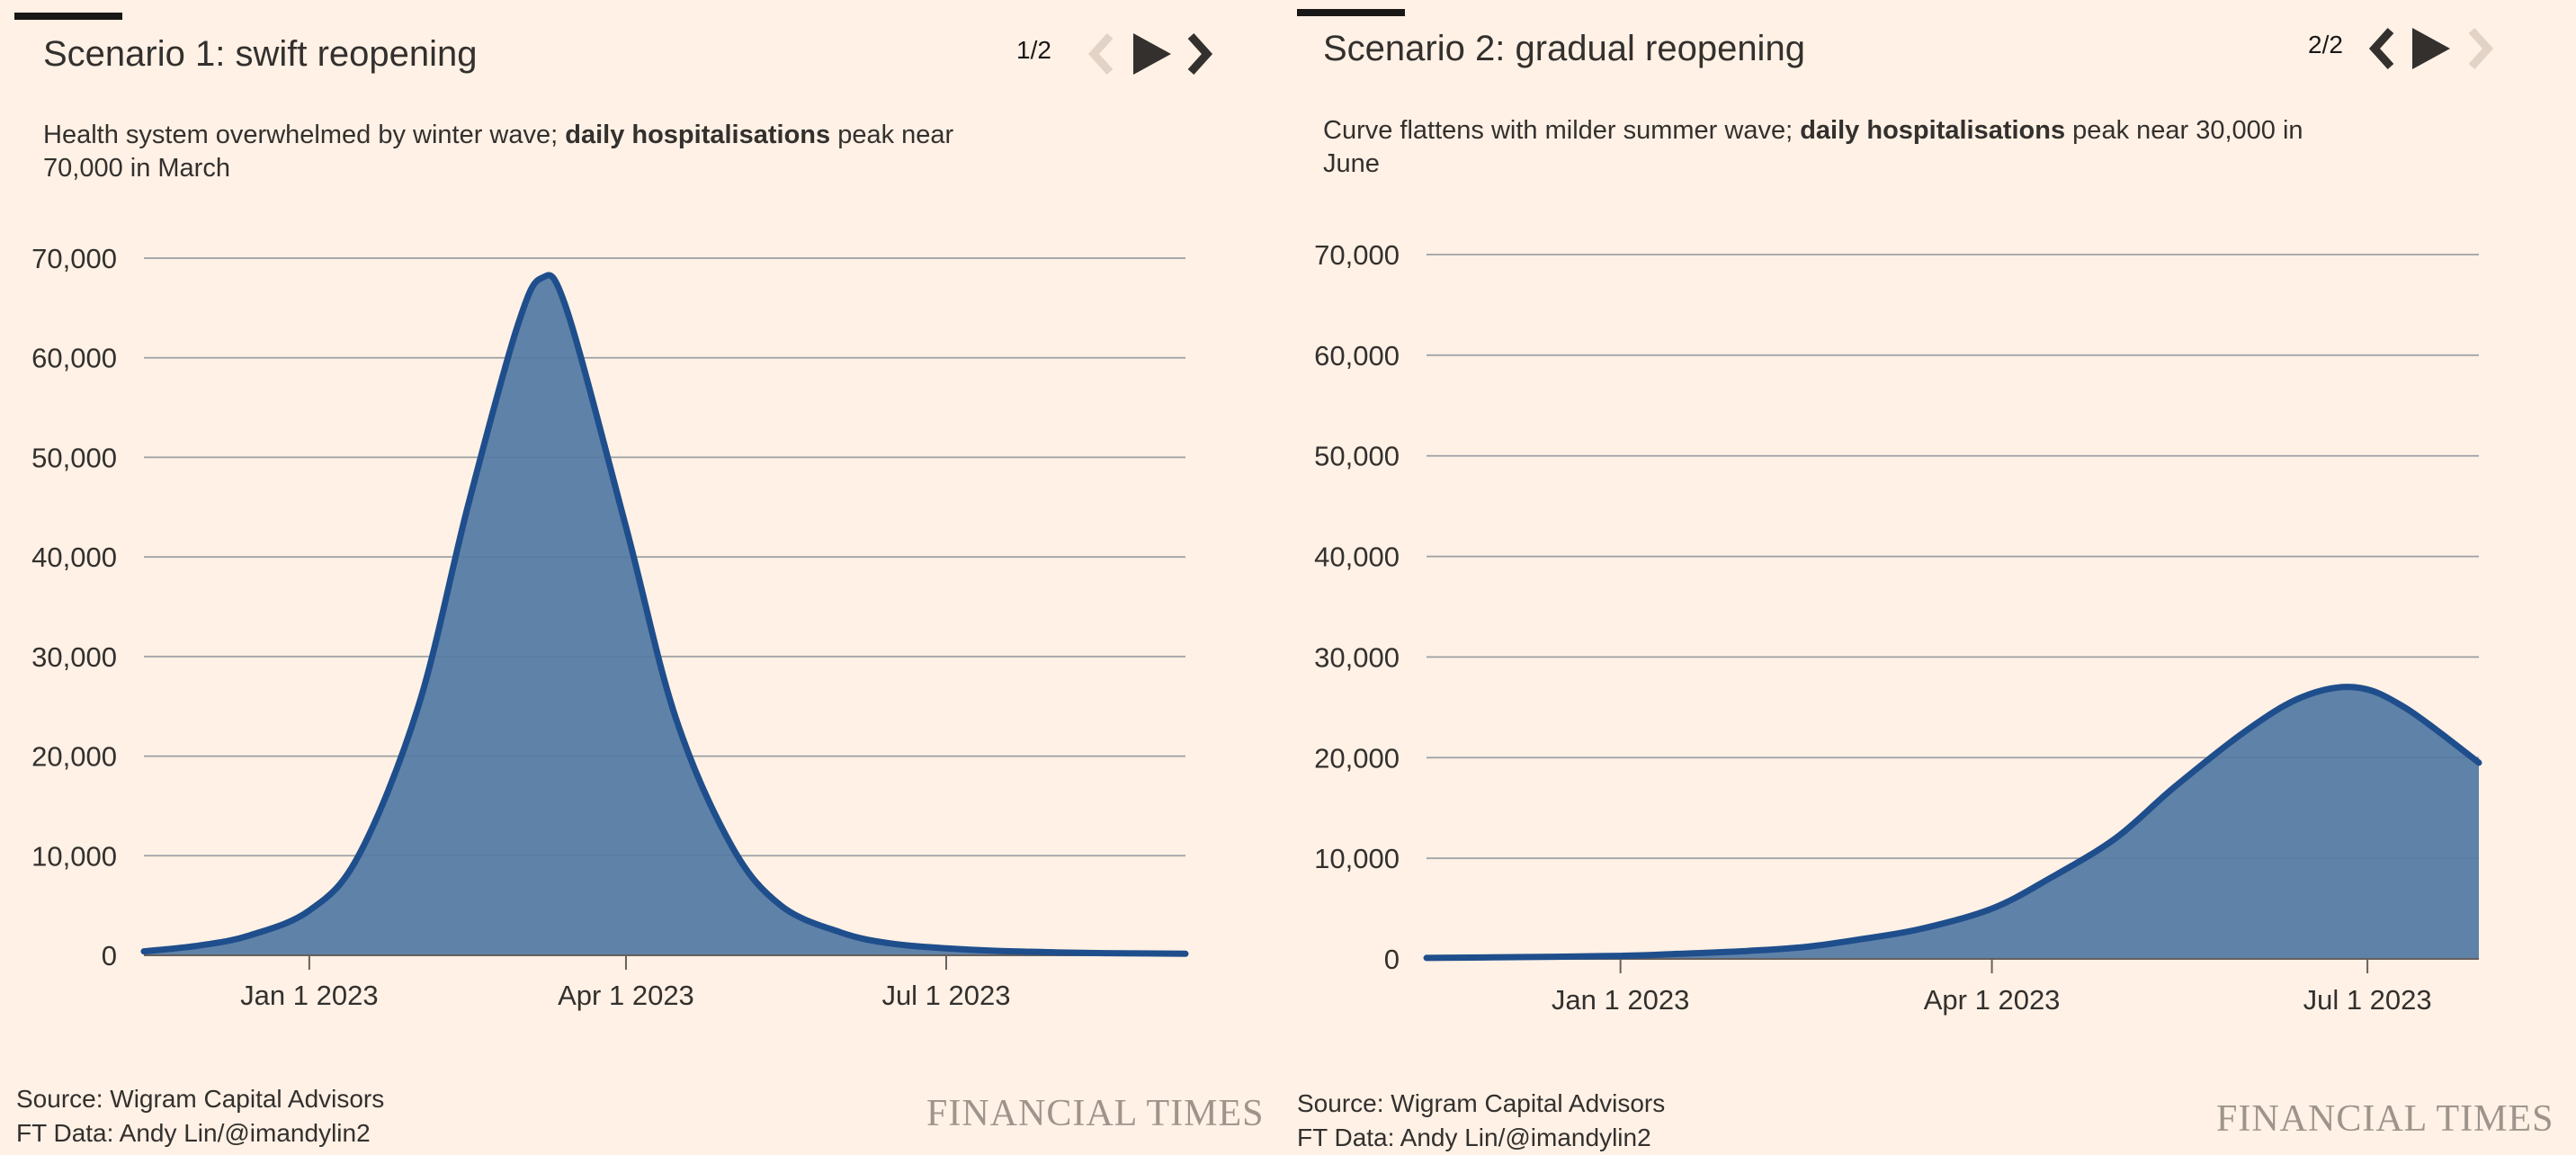 The height and width of the screenshot is (1155, 2576). Describe the element at coordinates (1952, 823) in the screenshot. I see `hospitalisations-line` at that location.